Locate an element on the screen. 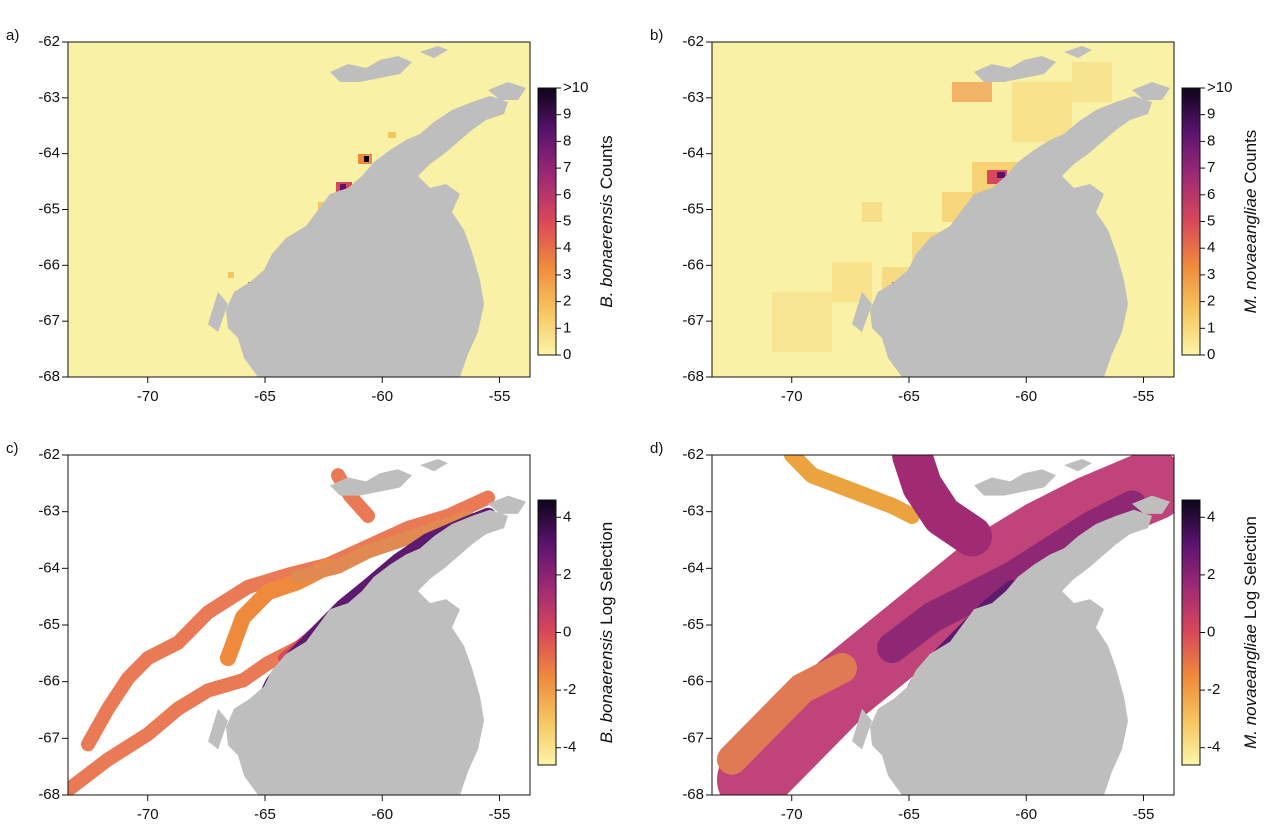 This screenshot has width=1285, height=834. colorbar-title: M. novaeangliae Counts is located at coordinates (1250, 222).